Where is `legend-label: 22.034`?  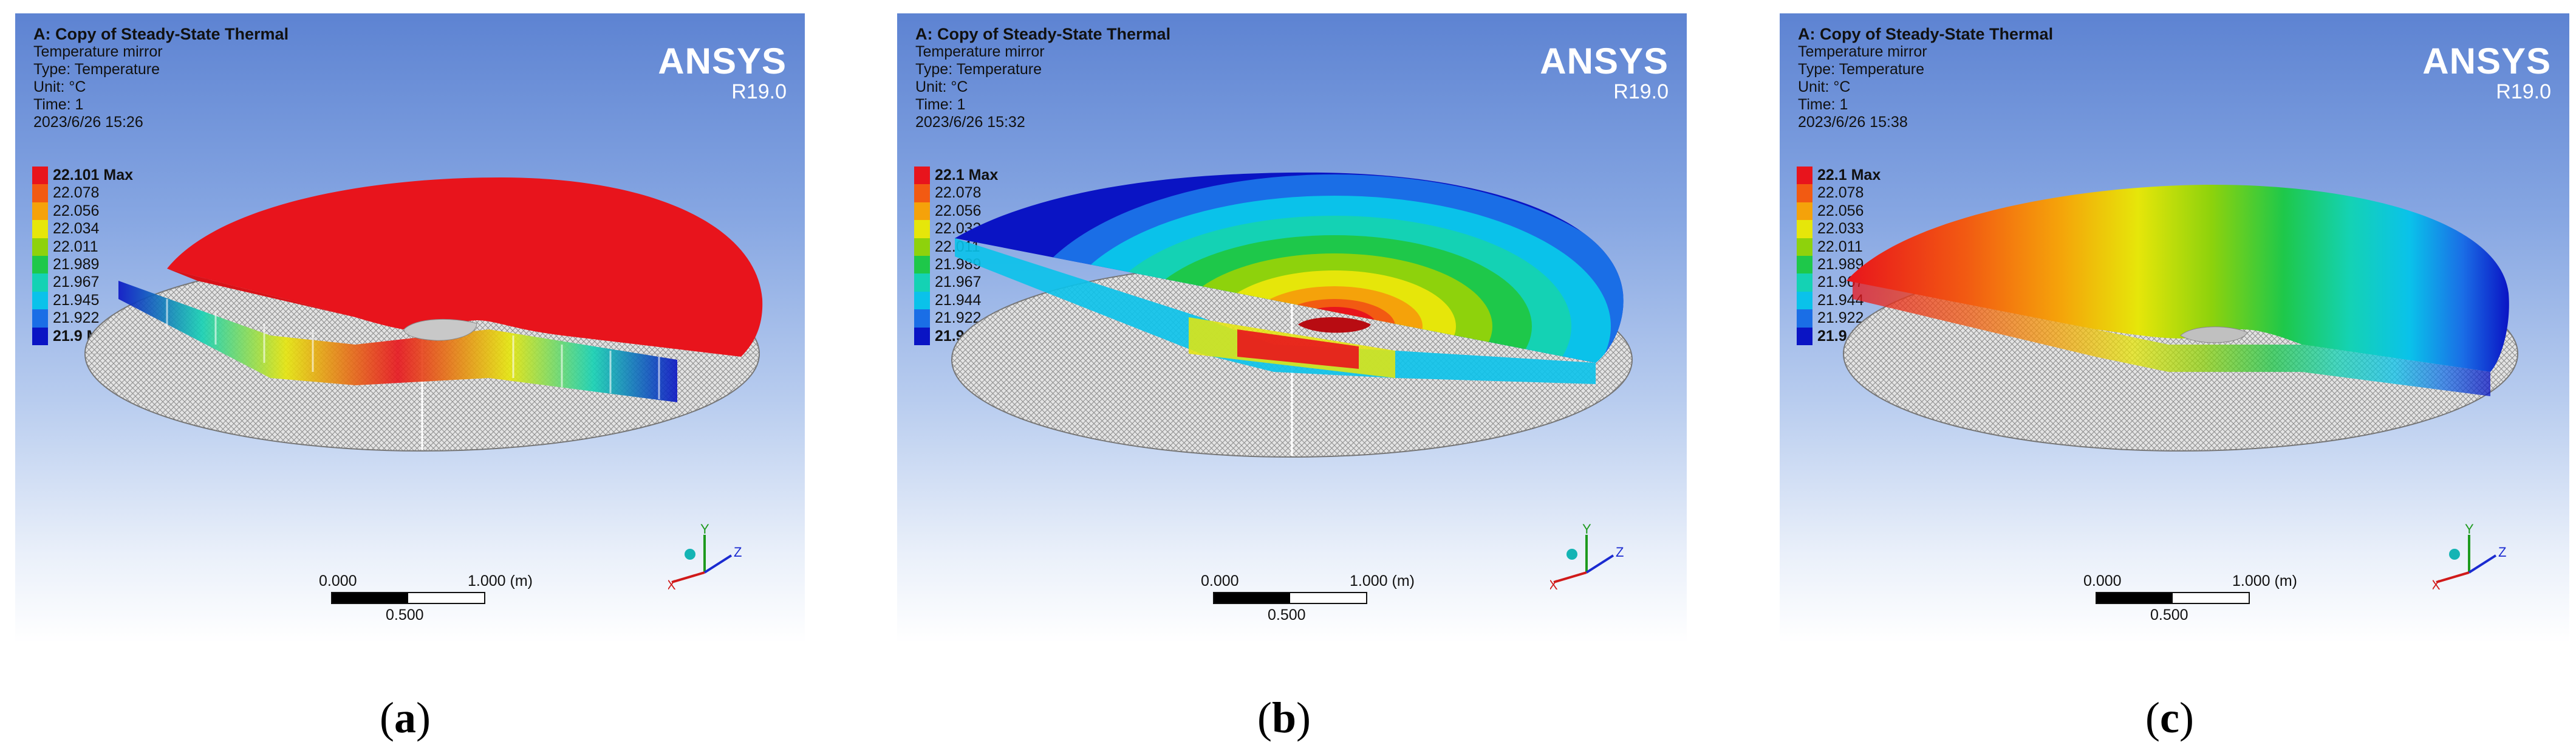
legend-label: 22.034 is located at coordinates (76, 229).